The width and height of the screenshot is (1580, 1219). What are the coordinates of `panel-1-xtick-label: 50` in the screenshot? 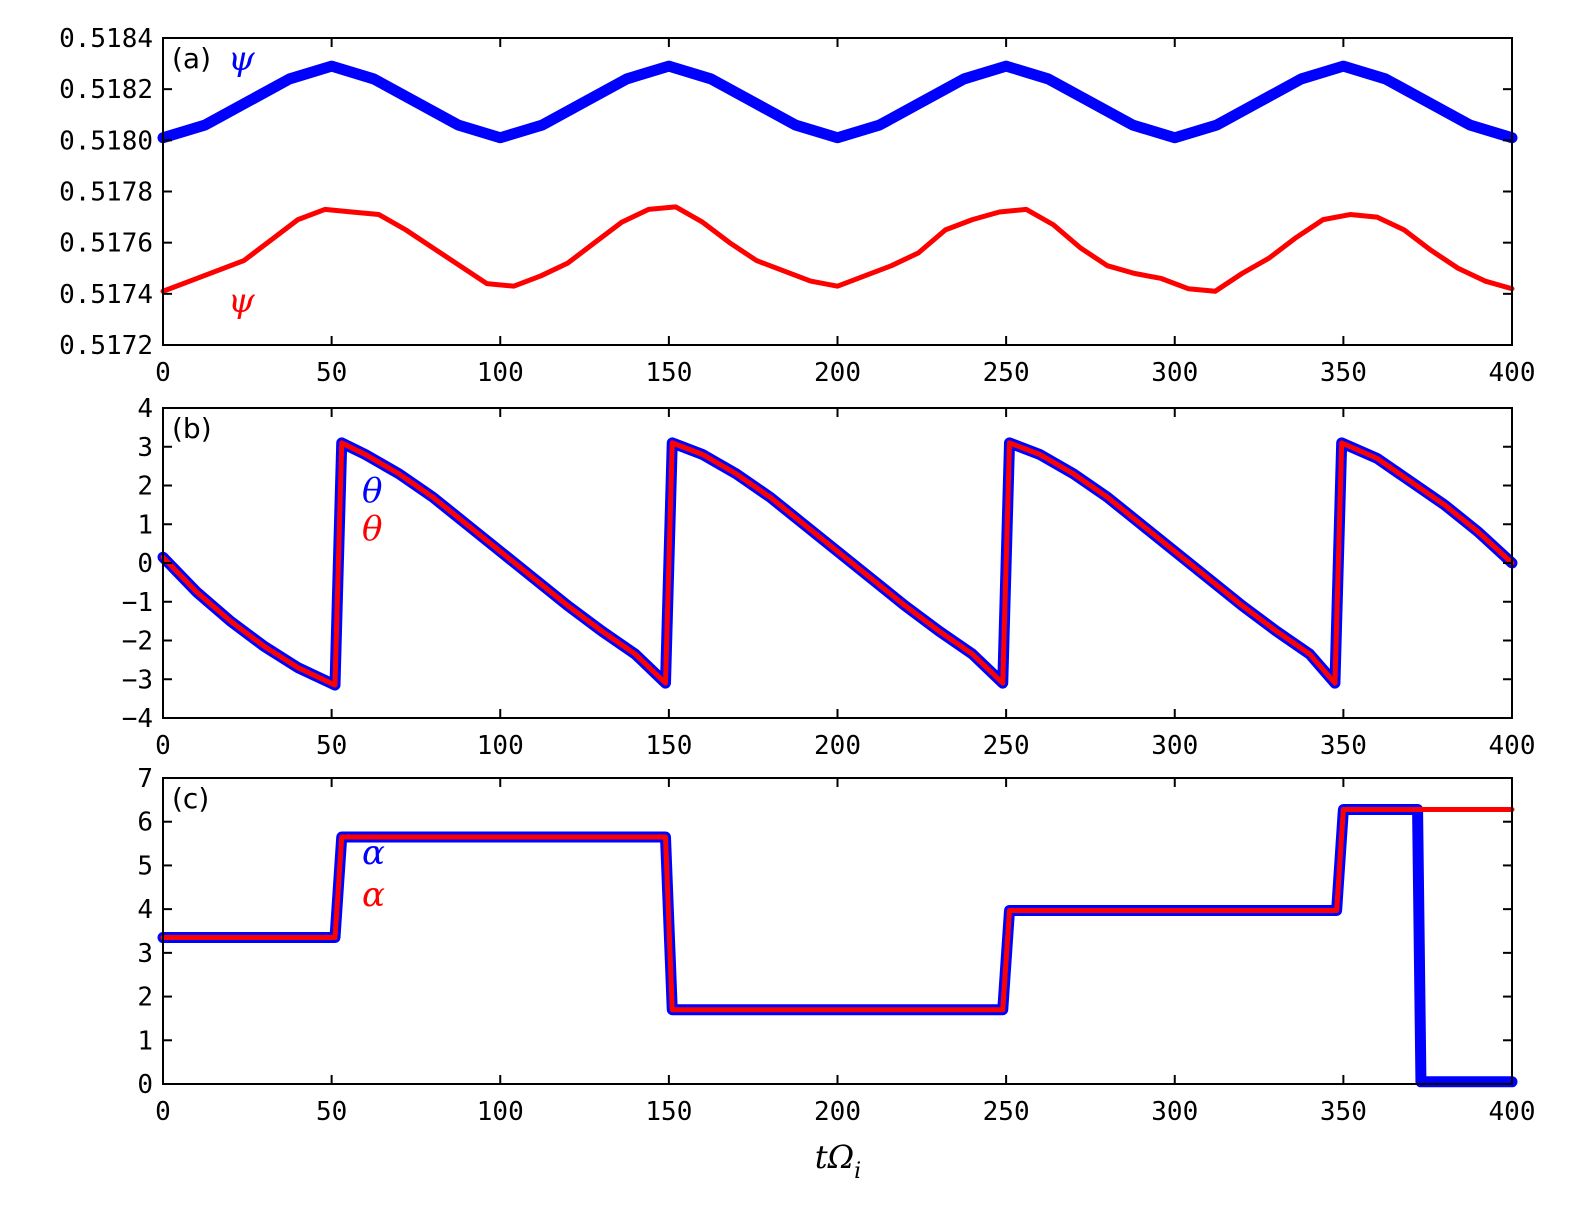 It's located at (331, 746).